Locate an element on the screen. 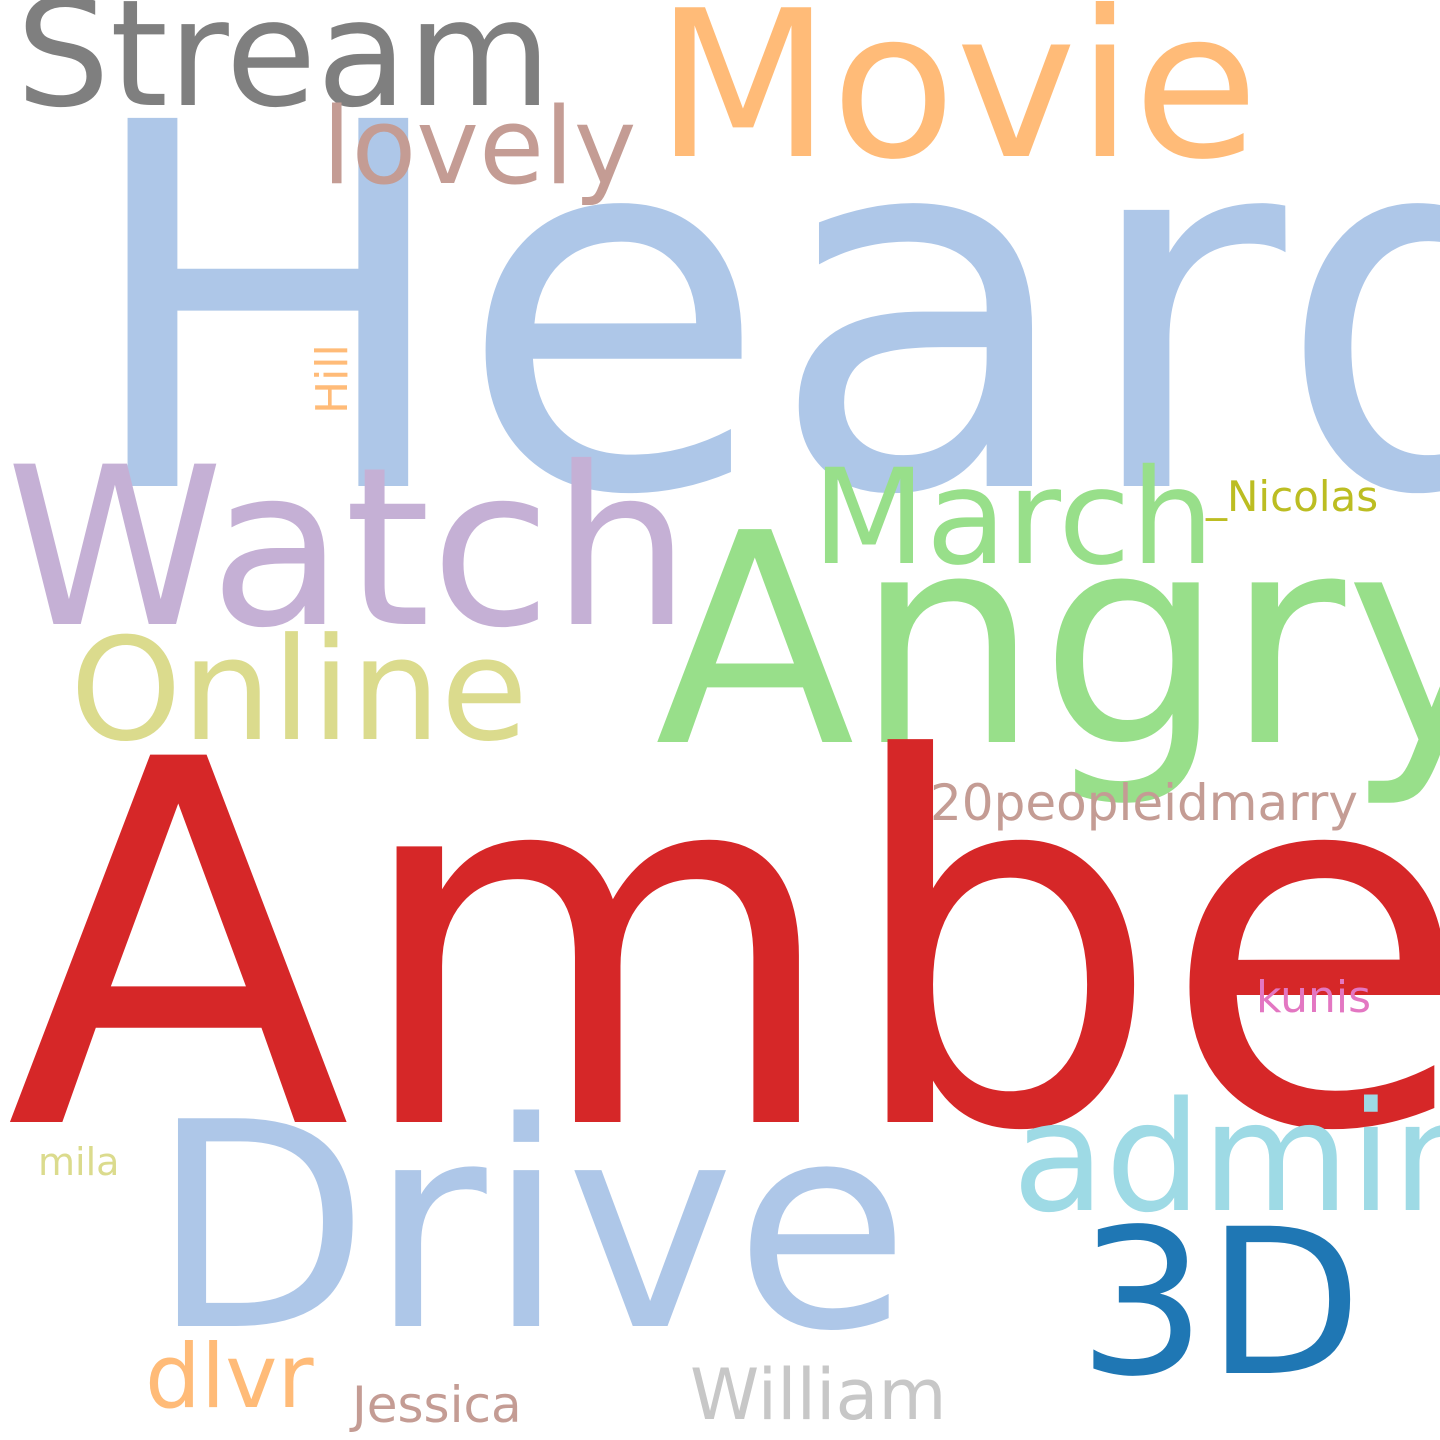  word-kunis: kunis is located at coordinates (1314, 997).